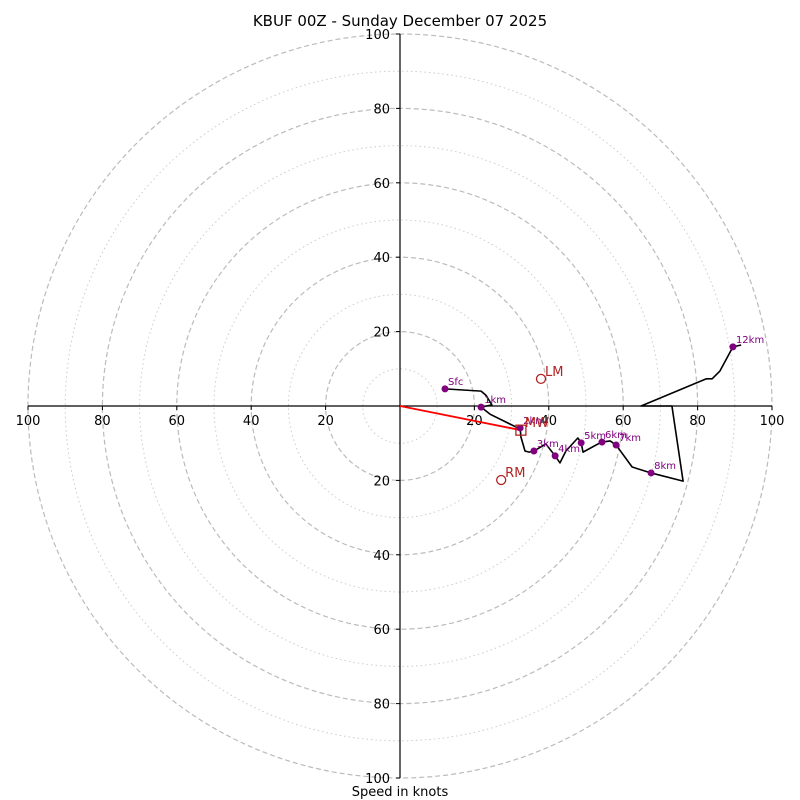 This screenshot has width=800, height=800. What do you see at coordinates (555, 456) in the screenshot?
I see `height-marker-4km` at bounding box center [555, 456].